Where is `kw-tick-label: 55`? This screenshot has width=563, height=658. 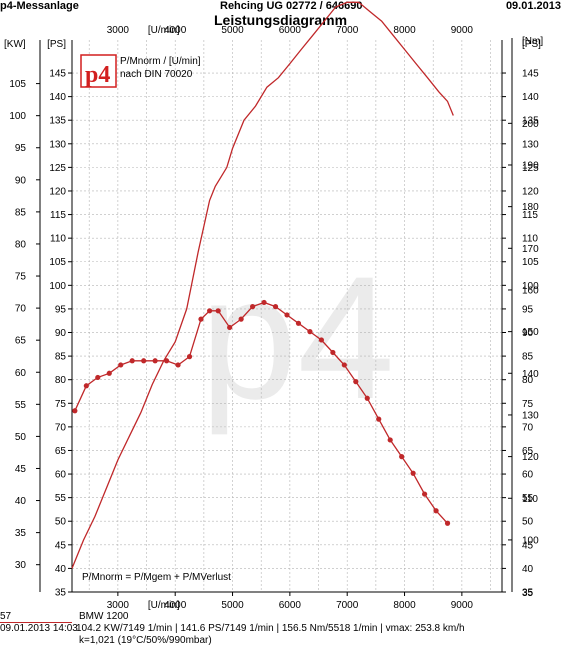
kw-tick-label: 55 is located at coordinates (21, 405).